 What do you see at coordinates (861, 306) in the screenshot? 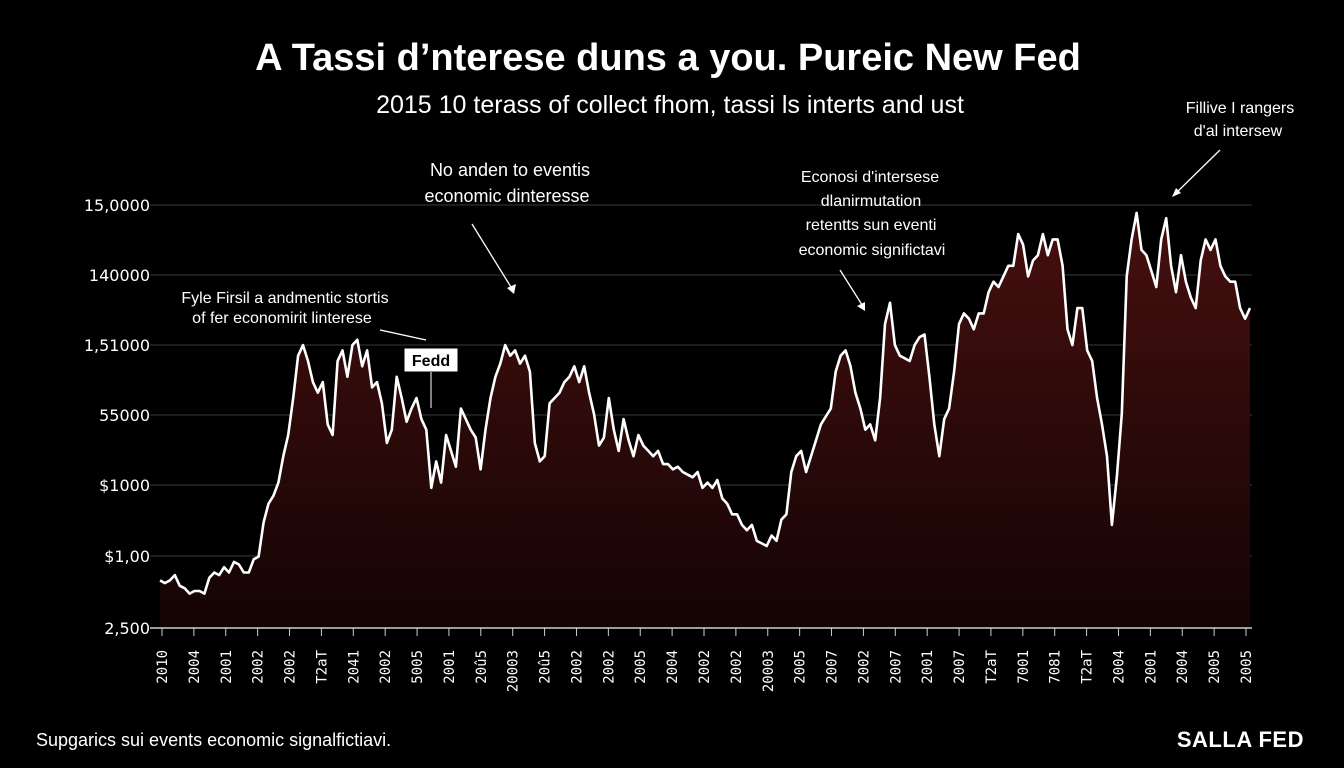
I see `annotation-right-arrowhead` at bounding box center [861, 306].